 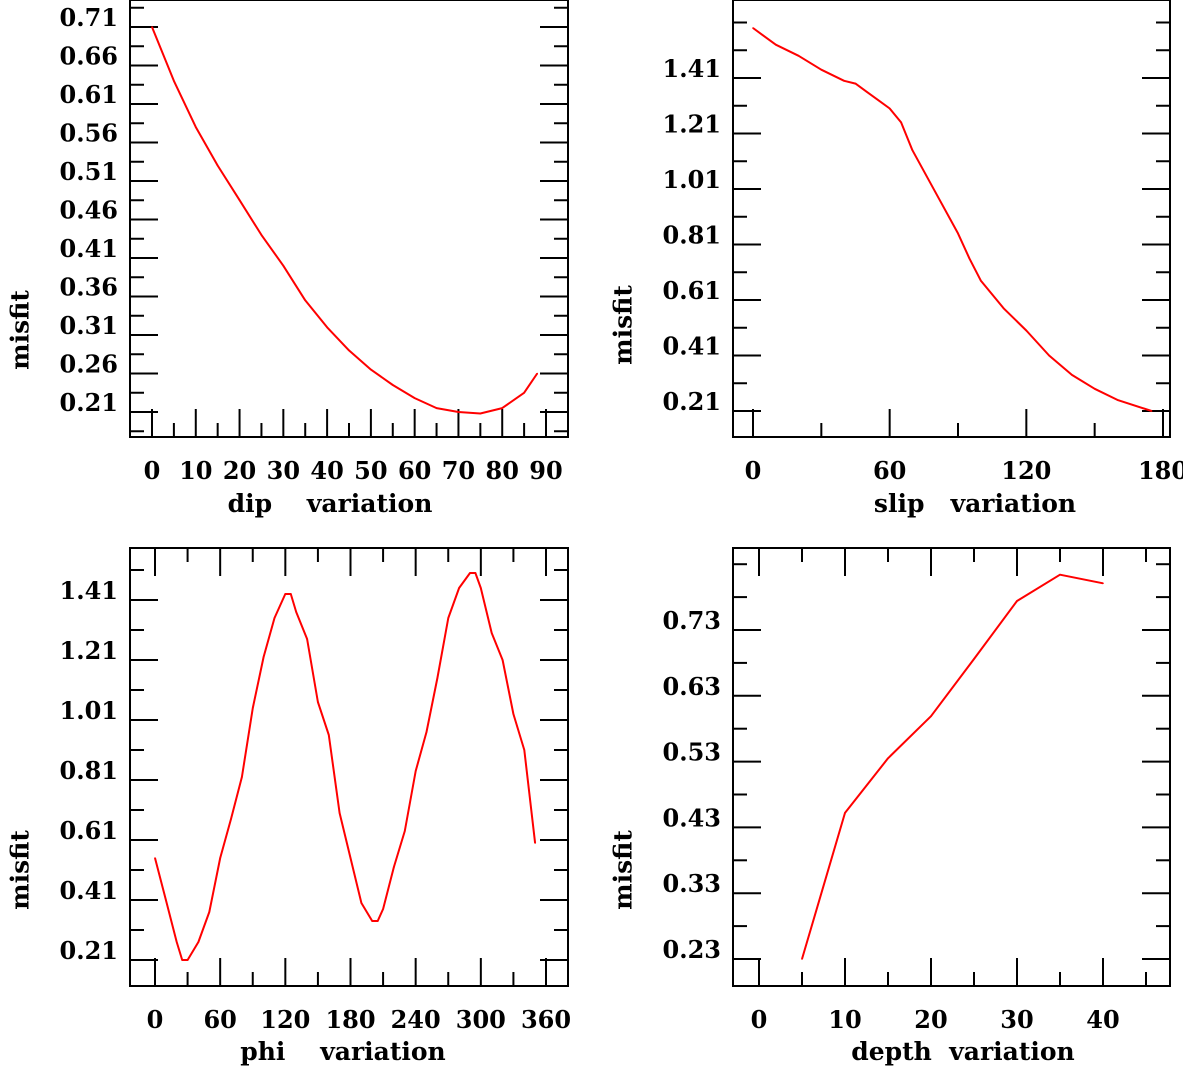 I want to click on x-tick-label: 40, so click(x=1102, y=1019).